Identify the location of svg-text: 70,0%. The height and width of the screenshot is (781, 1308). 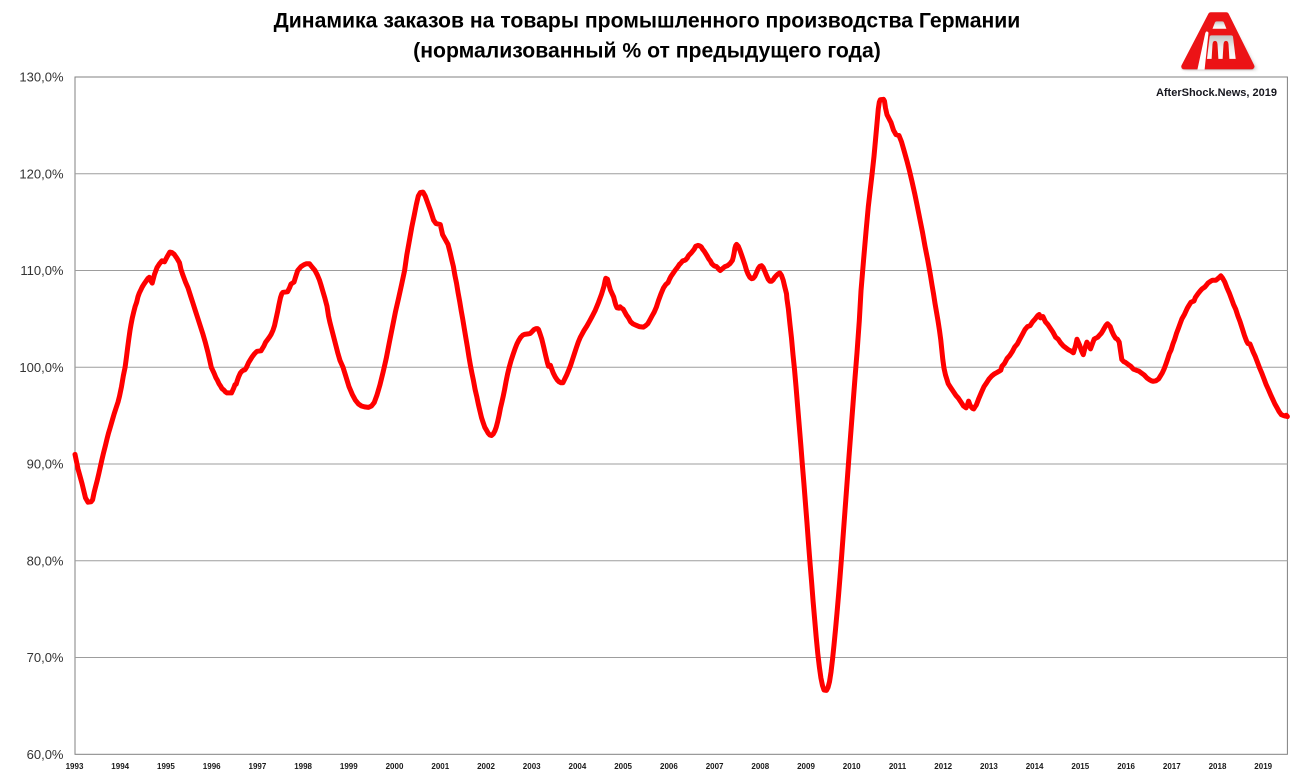
(45, 657).